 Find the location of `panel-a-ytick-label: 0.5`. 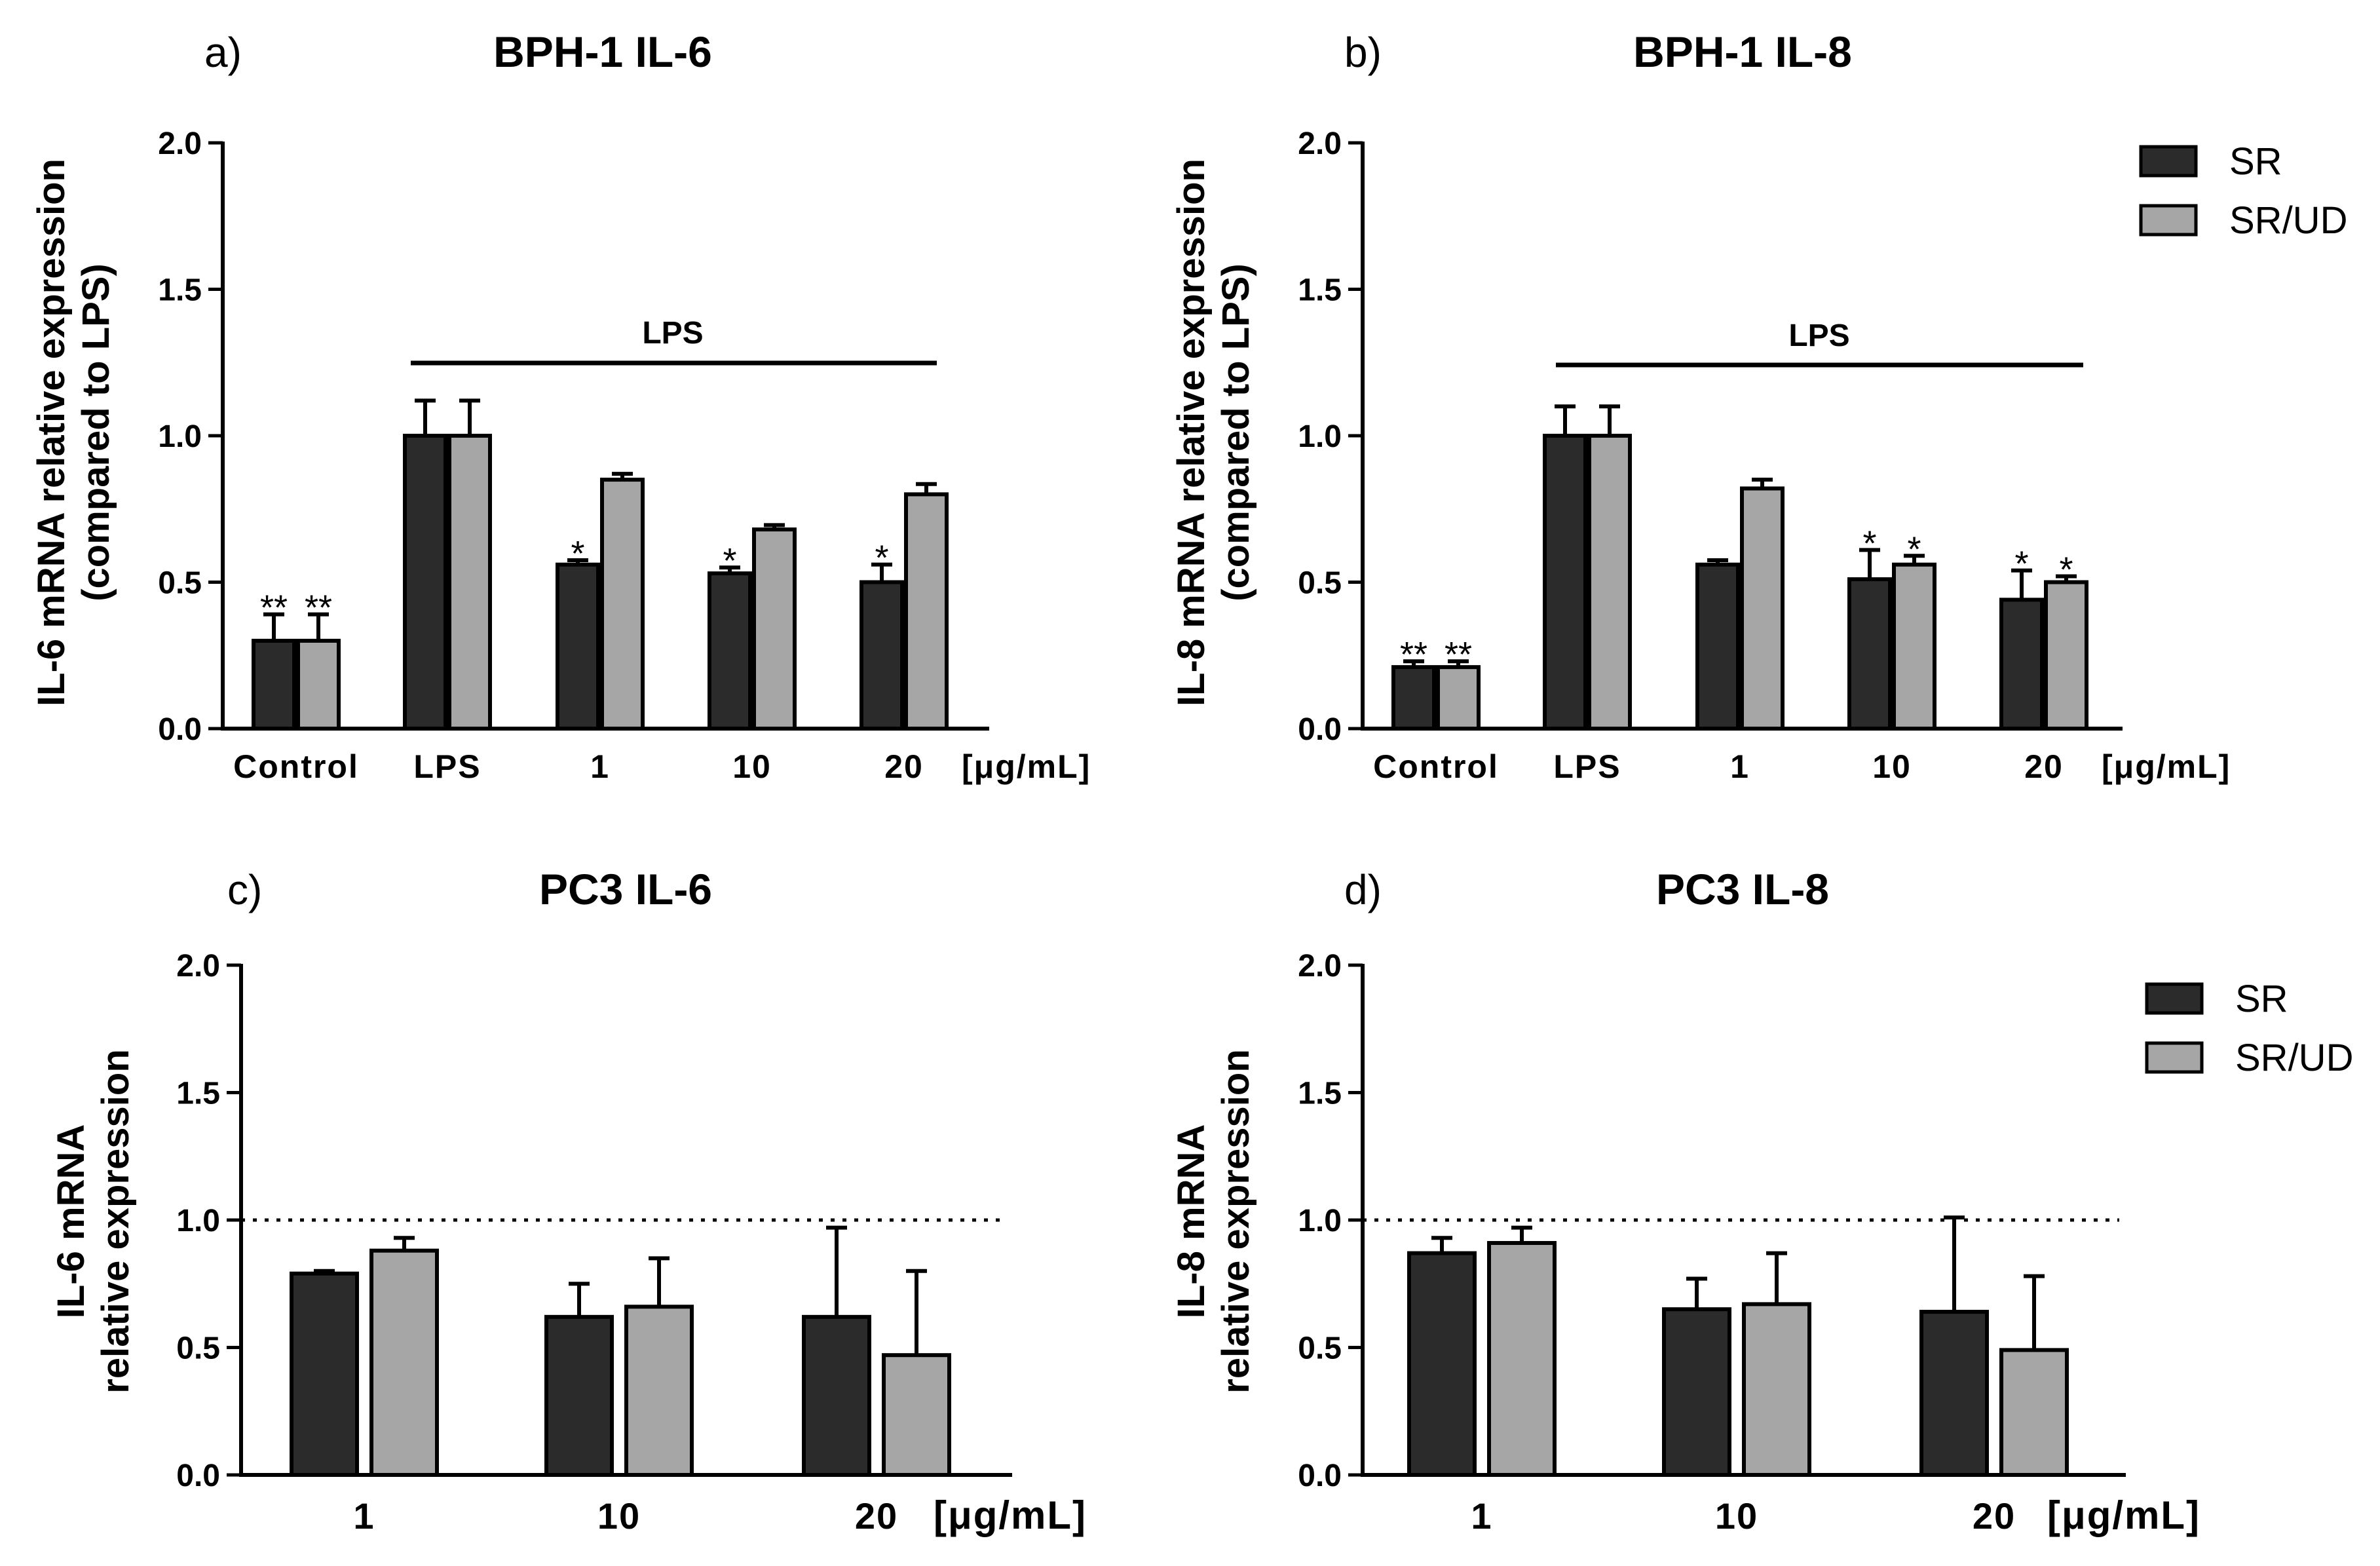

panel-a-ytick-label: 0.5 is located at coordinates (180, 583).